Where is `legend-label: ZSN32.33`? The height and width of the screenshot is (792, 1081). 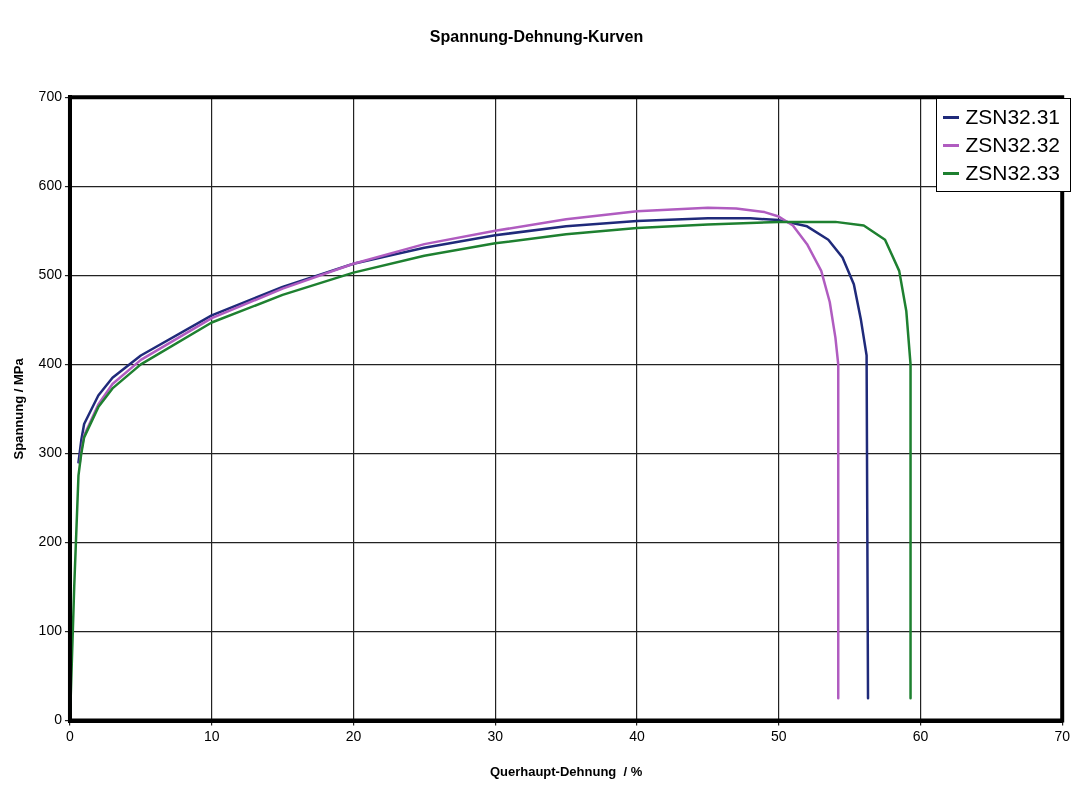 legend-label: ZSN32.33 is located at coordinates (1012, 173).